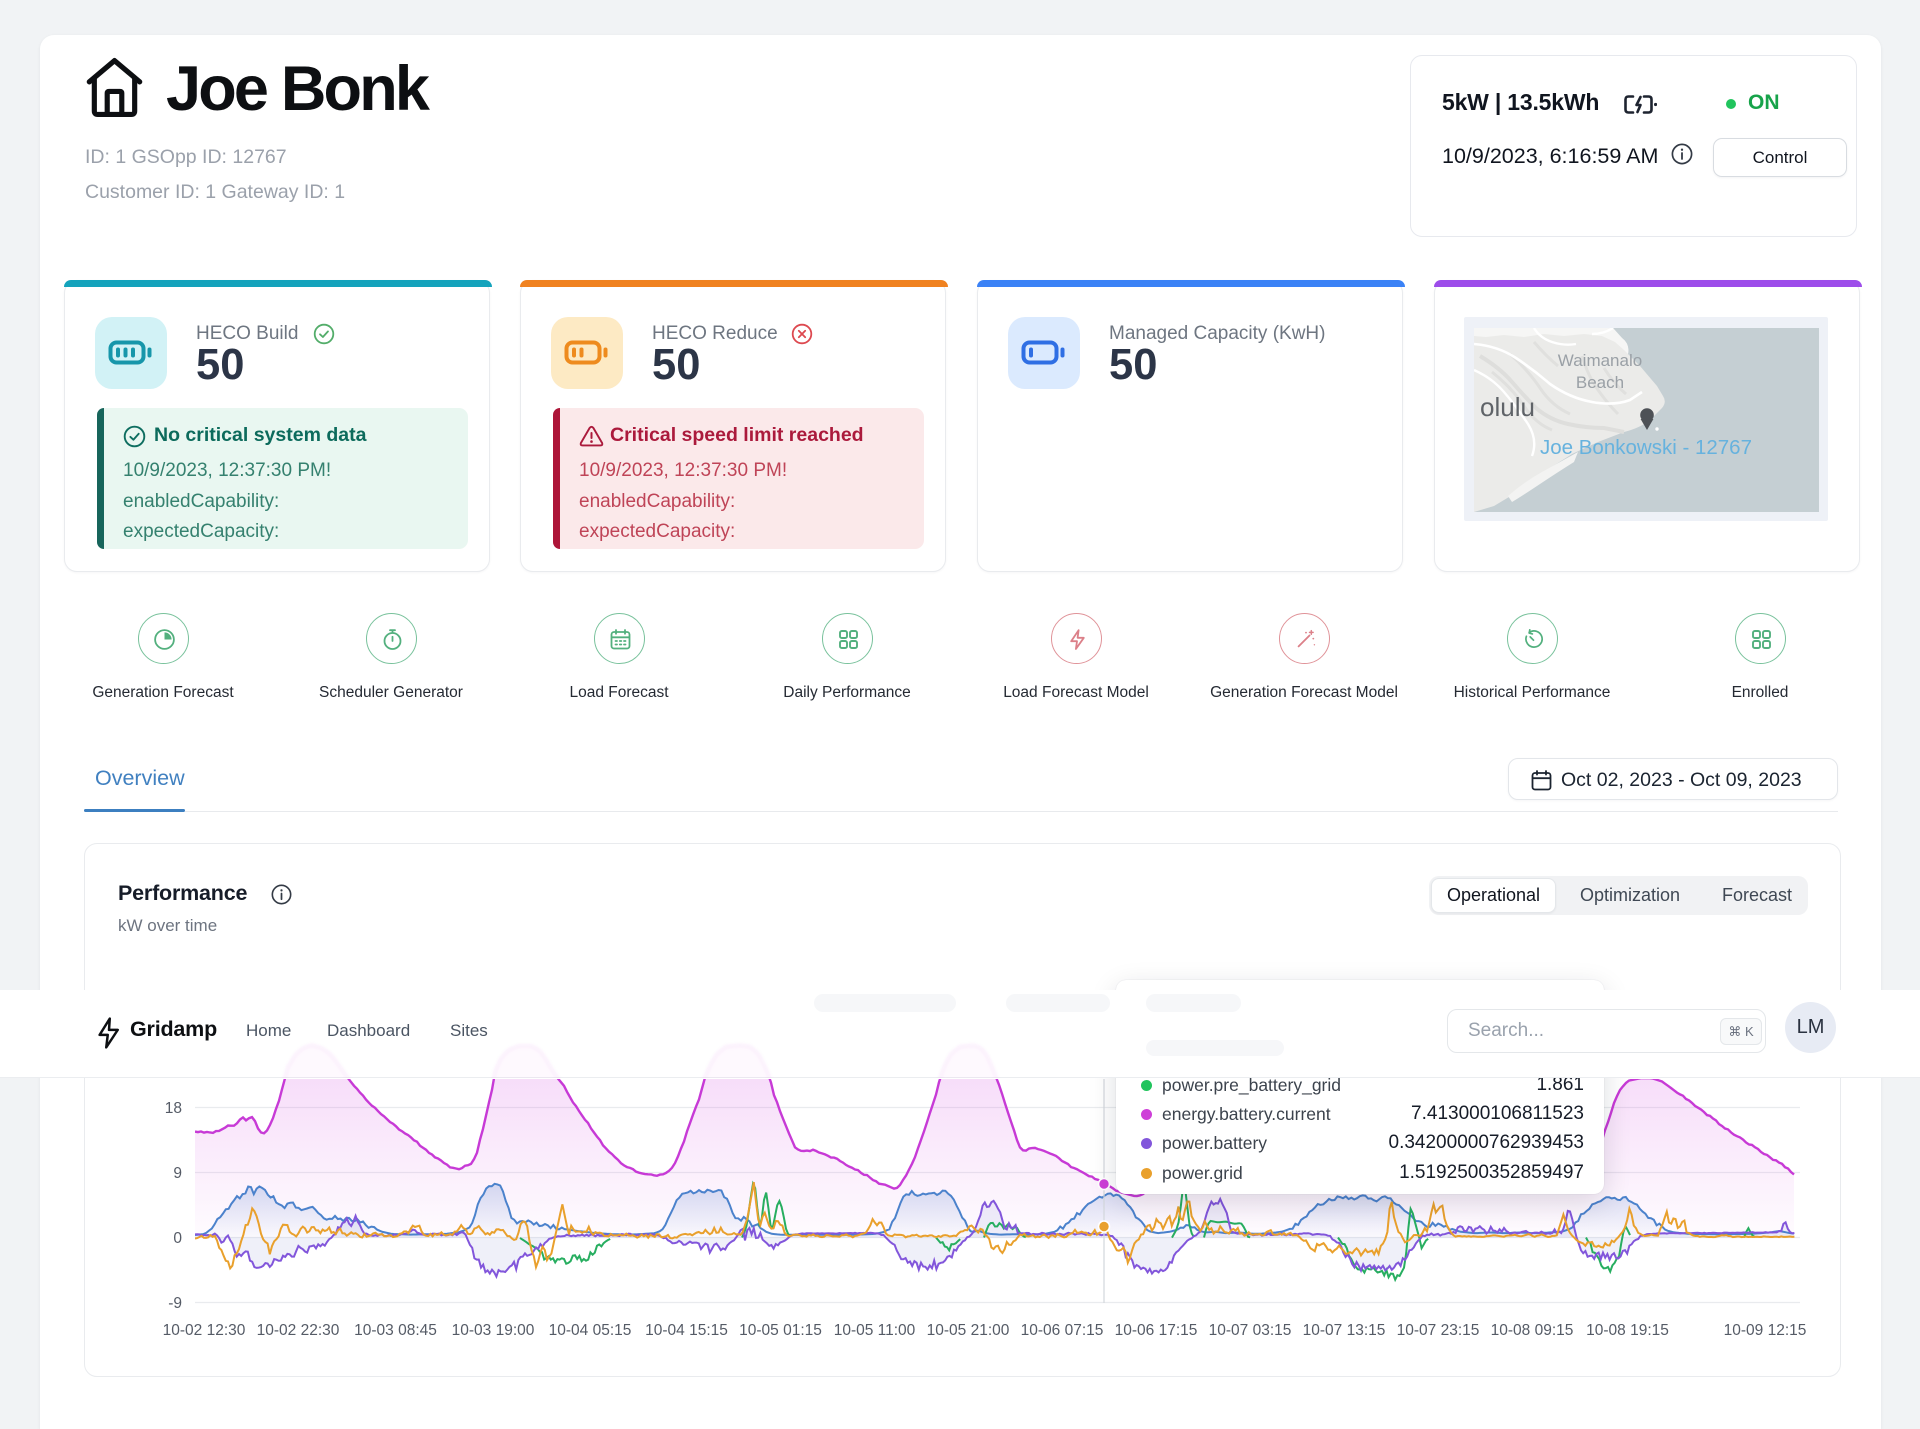 Image resolution: width=1920 pixels, height=1429 pixels. I want to click on svg-text: Beach, so click(1600, 382).